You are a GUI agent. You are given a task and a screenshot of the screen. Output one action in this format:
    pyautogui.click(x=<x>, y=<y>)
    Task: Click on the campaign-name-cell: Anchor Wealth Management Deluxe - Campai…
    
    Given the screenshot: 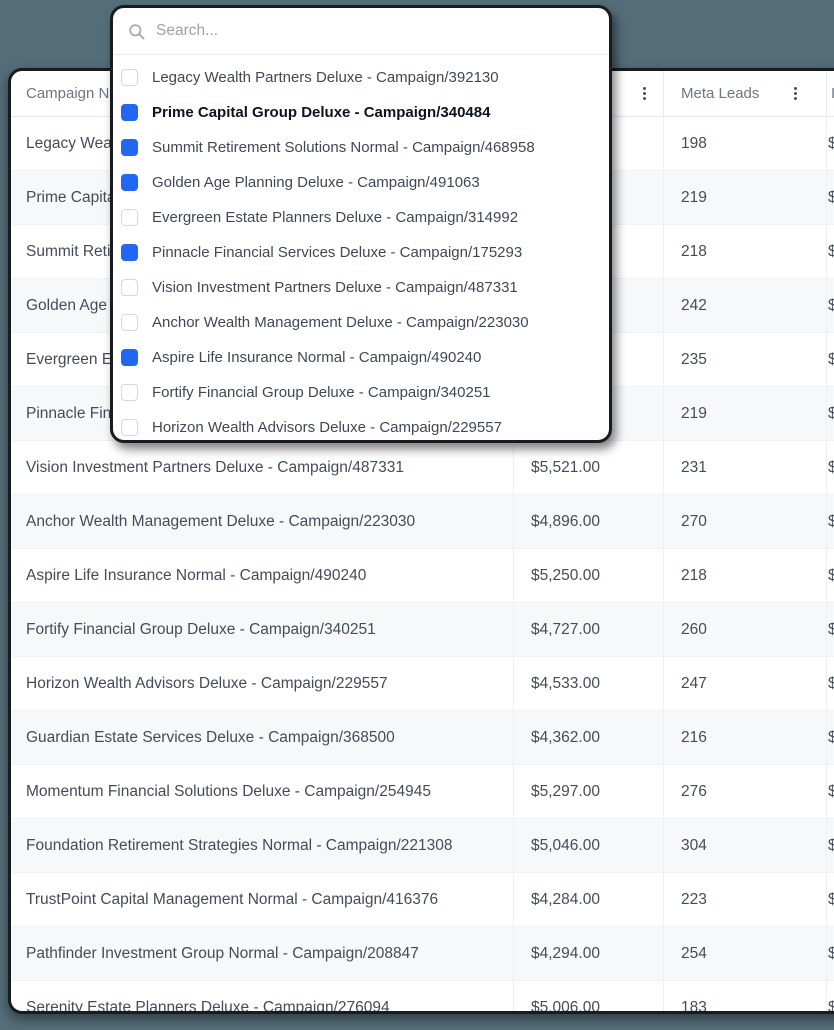 What is the action you would take?
    pyautogui.click(x=221, y=521)
    